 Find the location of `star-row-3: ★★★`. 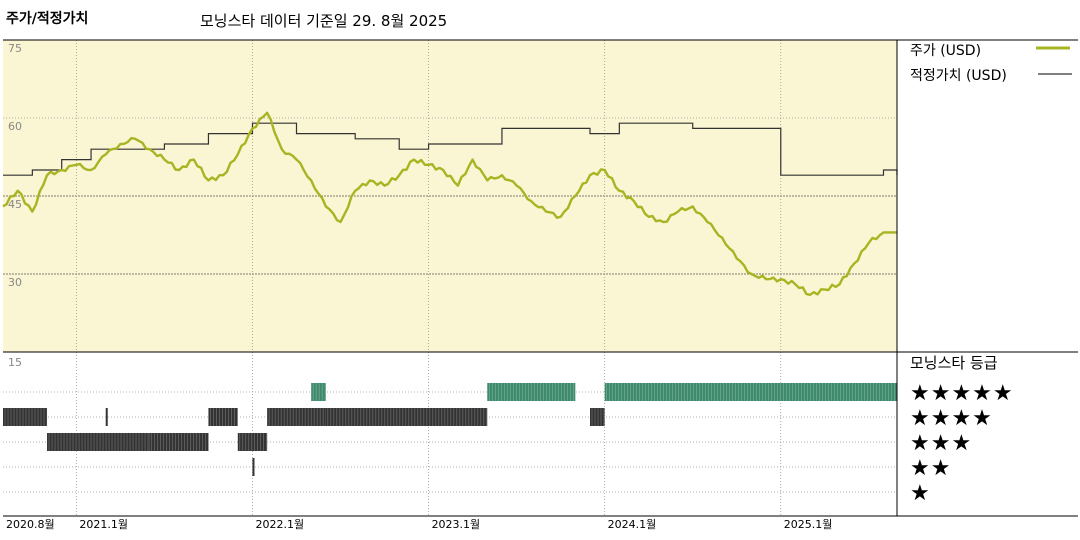

star-row-3: ★★★ is located at coordinates (941, 443).